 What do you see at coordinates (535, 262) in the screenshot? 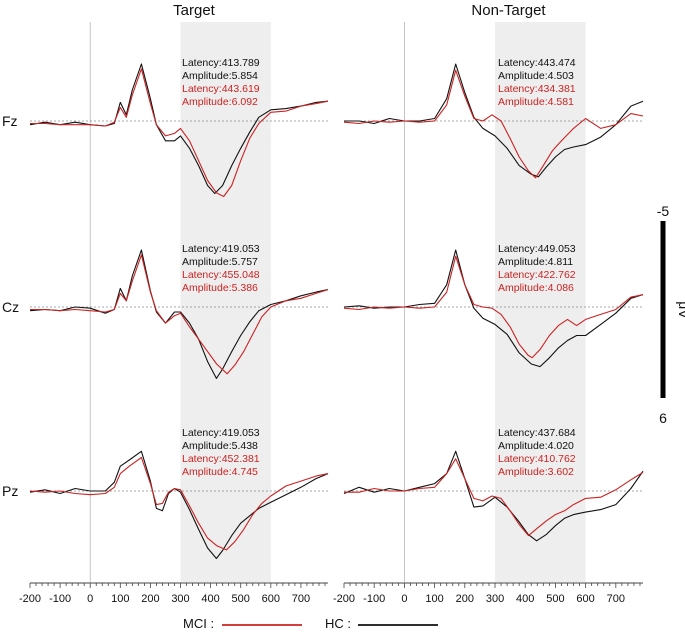
I see `hc-amplitude-label-non-target-cz: Amplitude:4.811` at bounding box center [535, 262].